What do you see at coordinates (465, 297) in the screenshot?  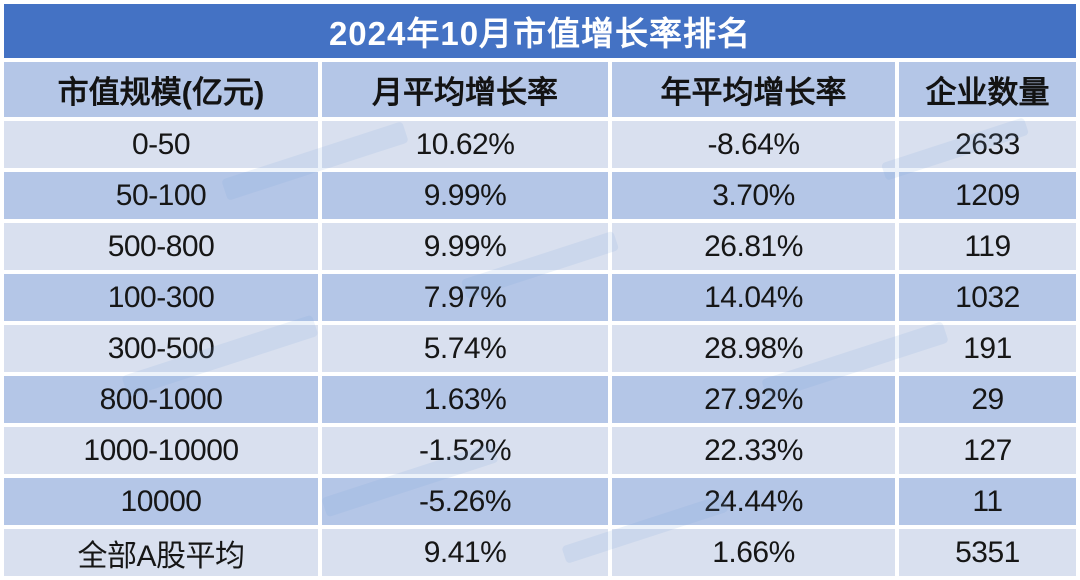 I see `cell-monthly-growth: 7.97%` at bounding box center [465, 297].